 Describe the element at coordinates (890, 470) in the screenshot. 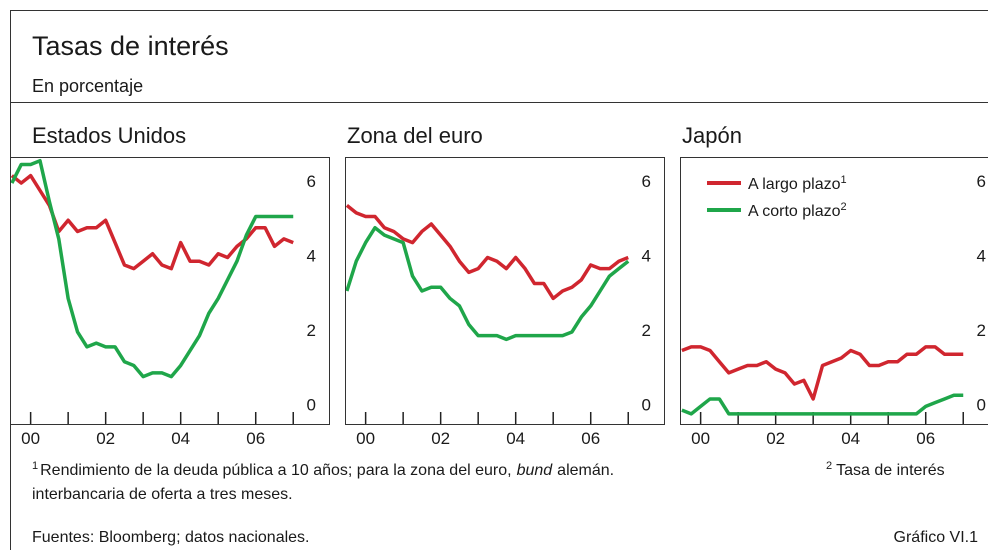

I see `footnote-text: Tasa de interés` at that location.